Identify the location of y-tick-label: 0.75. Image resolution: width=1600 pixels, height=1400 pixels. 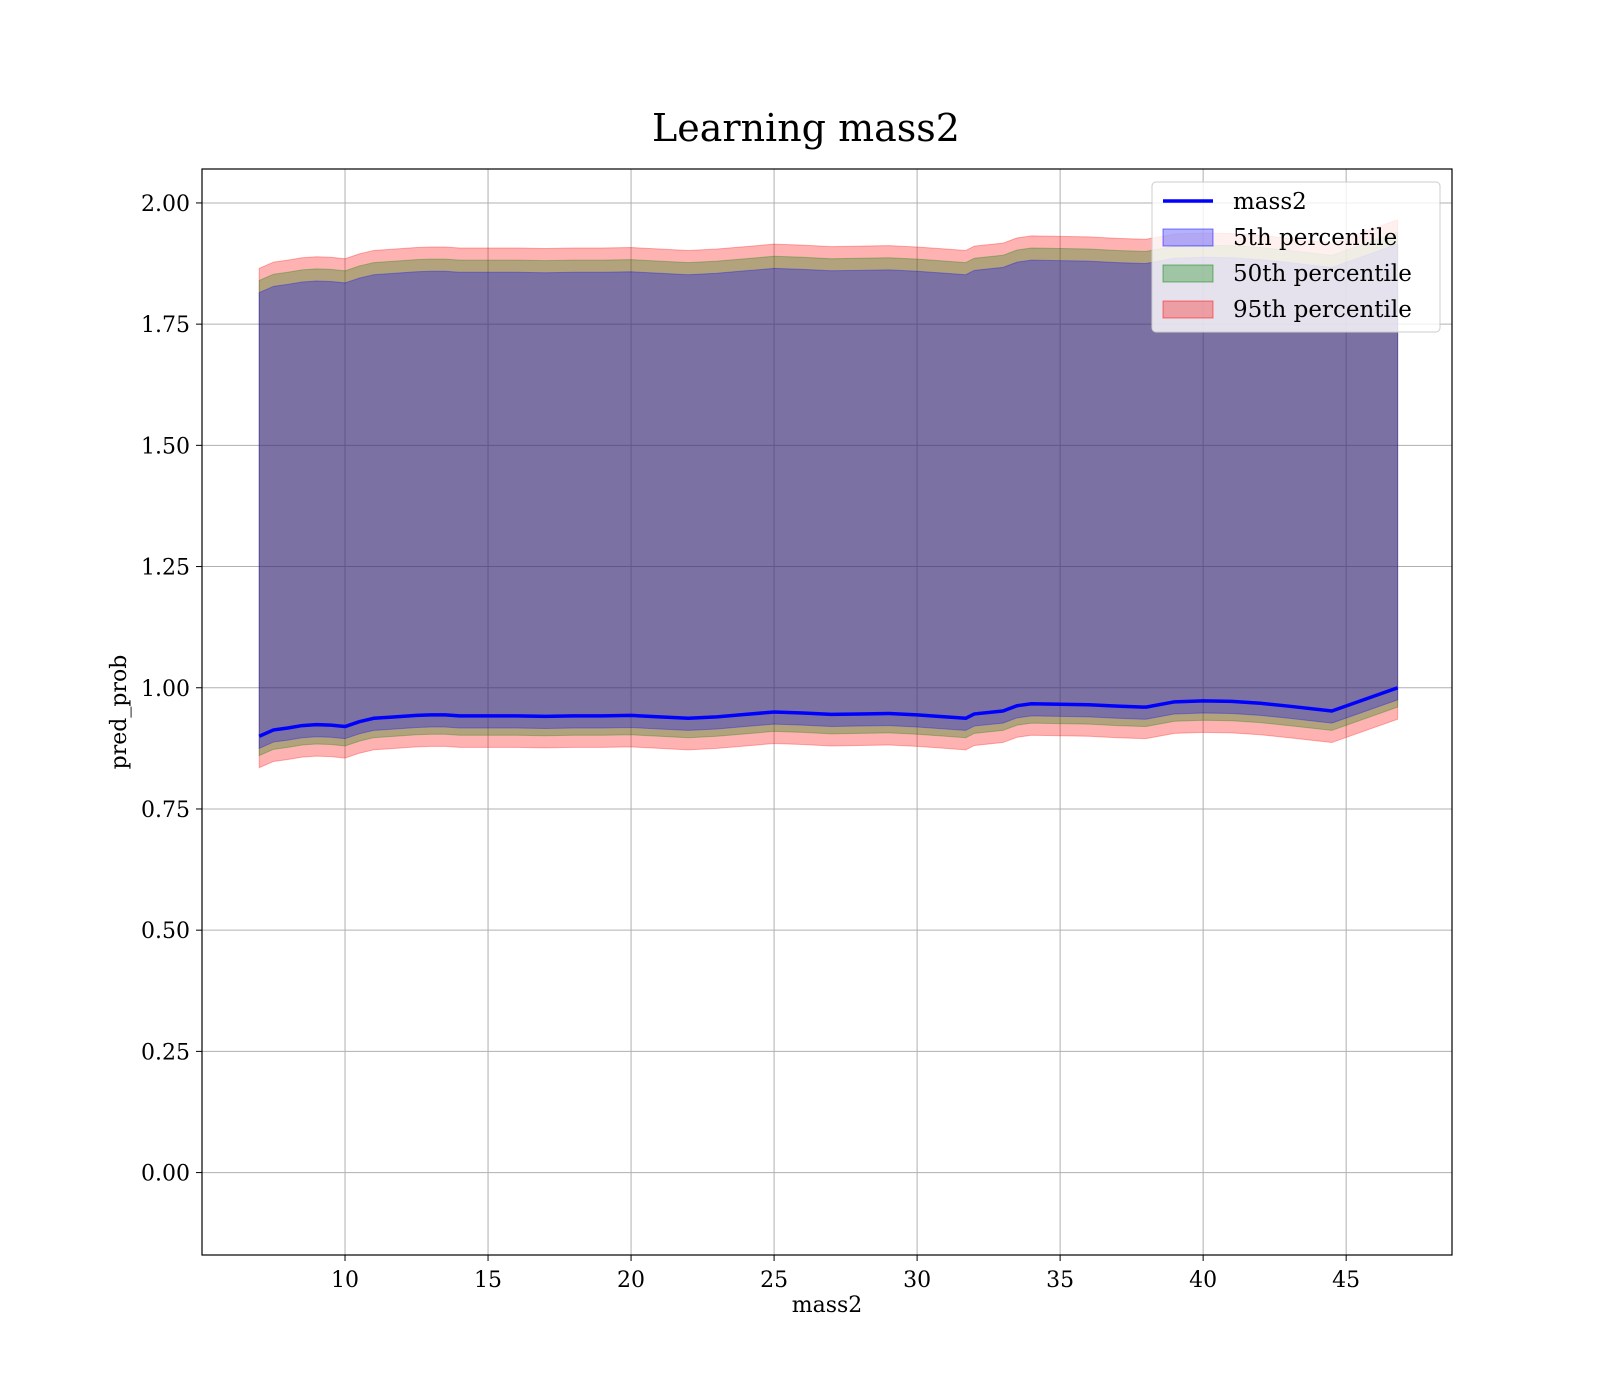
(165, 810).